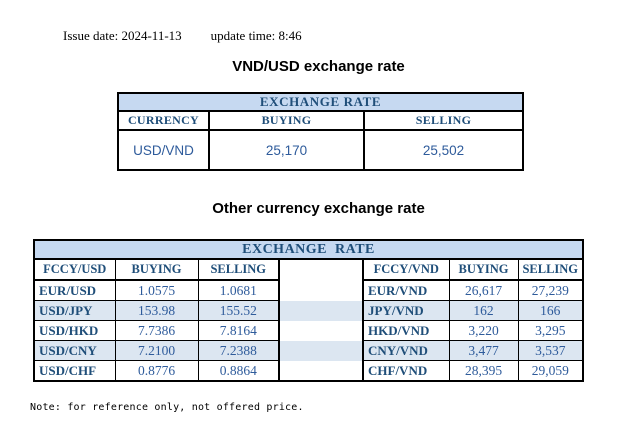 This screenshot has width=637, height=436. Describe the element at coordinates (163, 120) in the screenshot. I see `column-header-currency: CURRENCY` at that location.